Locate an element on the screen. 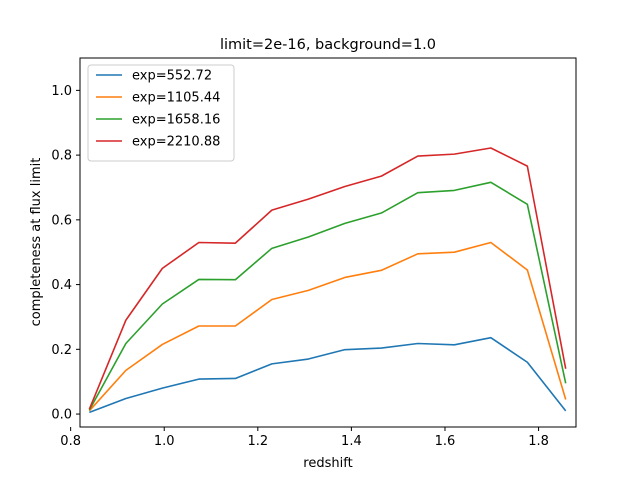 The image size is (640, 480). x-tick-label: 1.0 is located at coordinates (164, 441).